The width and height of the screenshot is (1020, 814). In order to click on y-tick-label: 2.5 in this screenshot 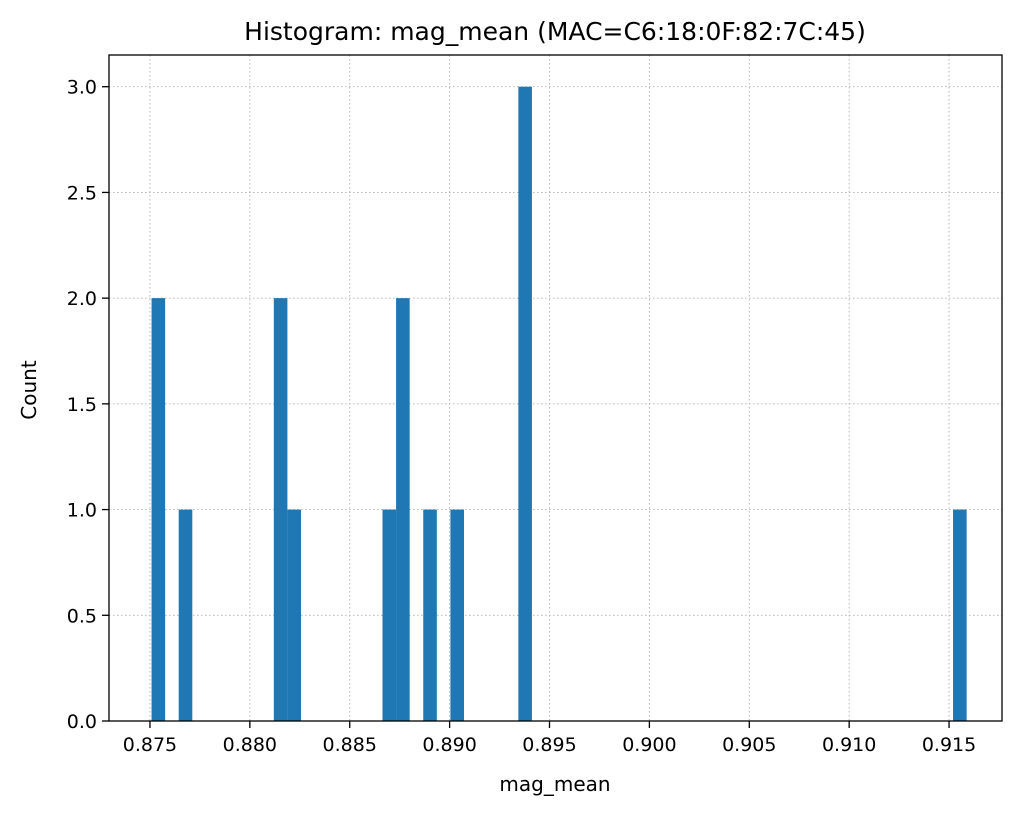, I will do `click(82, 193)`.